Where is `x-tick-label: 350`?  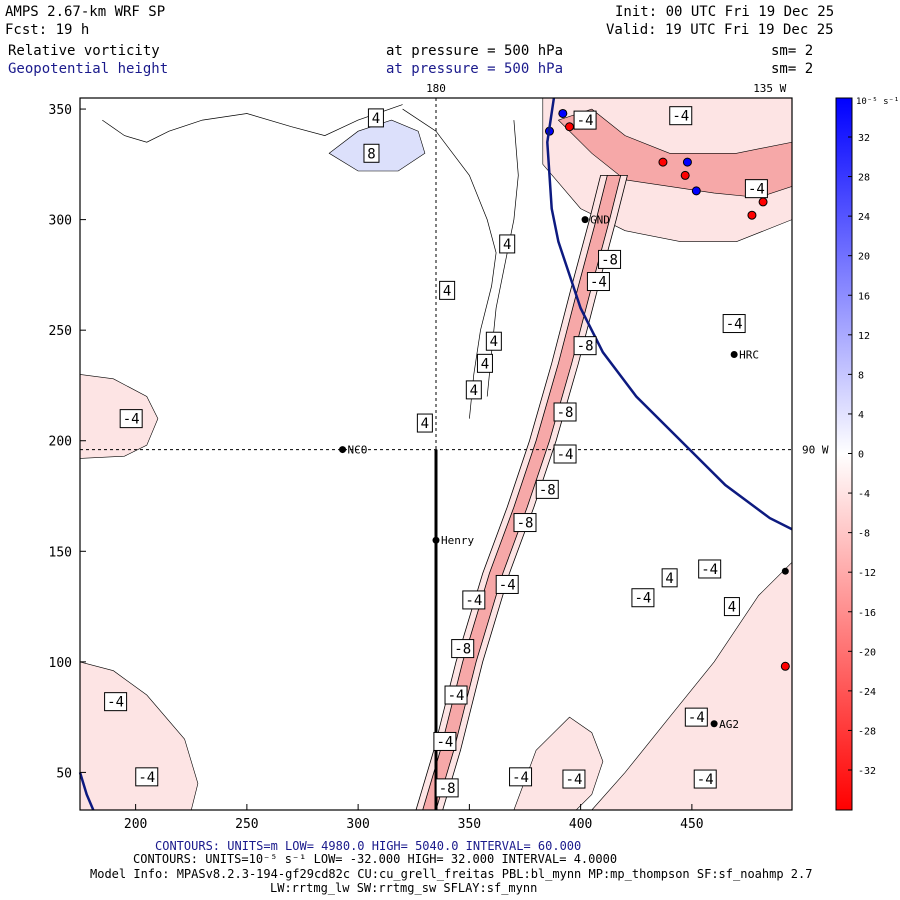 x-tick-label: 350 is located at coordinates (469, 824).